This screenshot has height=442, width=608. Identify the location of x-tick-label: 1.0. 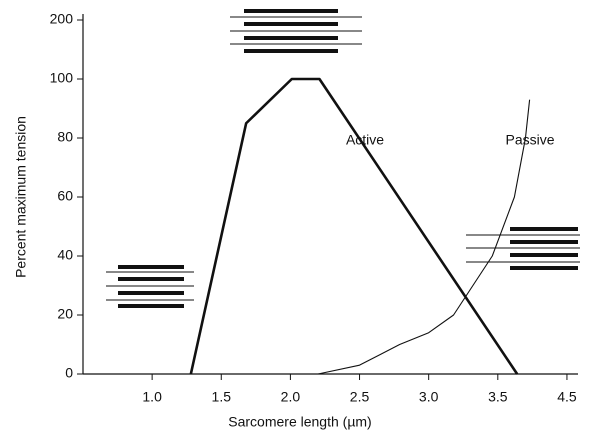
(152, 397).